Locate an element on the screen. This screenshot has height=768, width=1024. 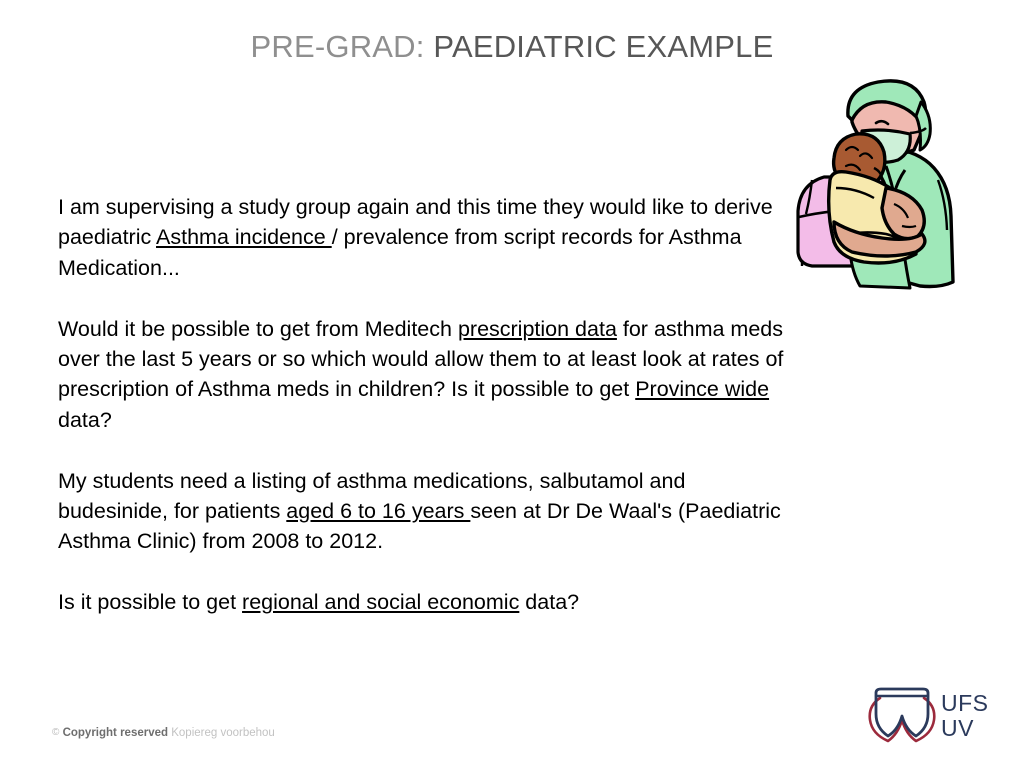
text-segment: Is it possible to get is located at coordinates (150, 602).